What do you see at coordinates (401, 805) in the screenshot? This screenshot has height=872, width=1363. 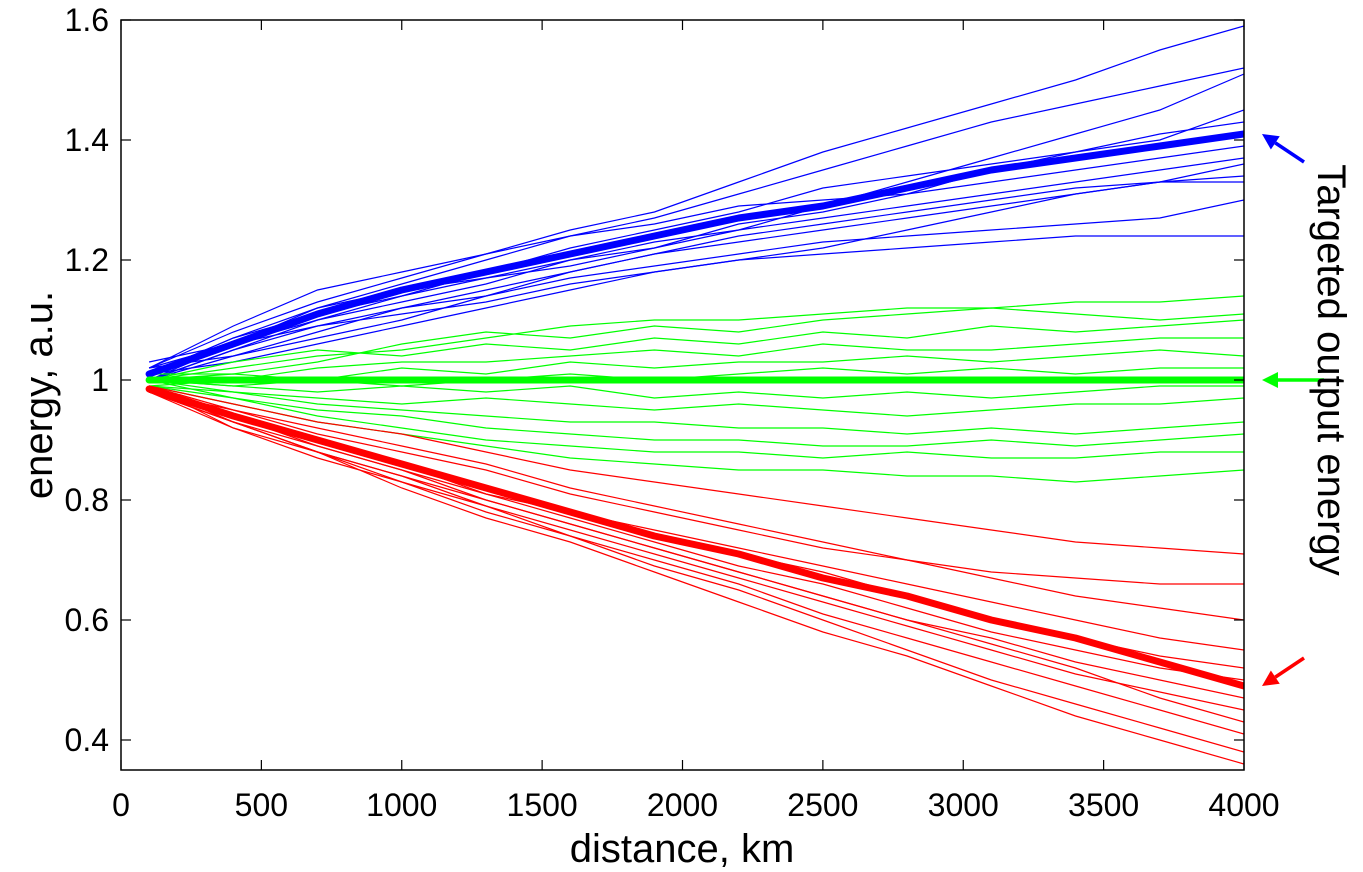 I see `x-tick-label: 1000` at bounding box center [401, 805].